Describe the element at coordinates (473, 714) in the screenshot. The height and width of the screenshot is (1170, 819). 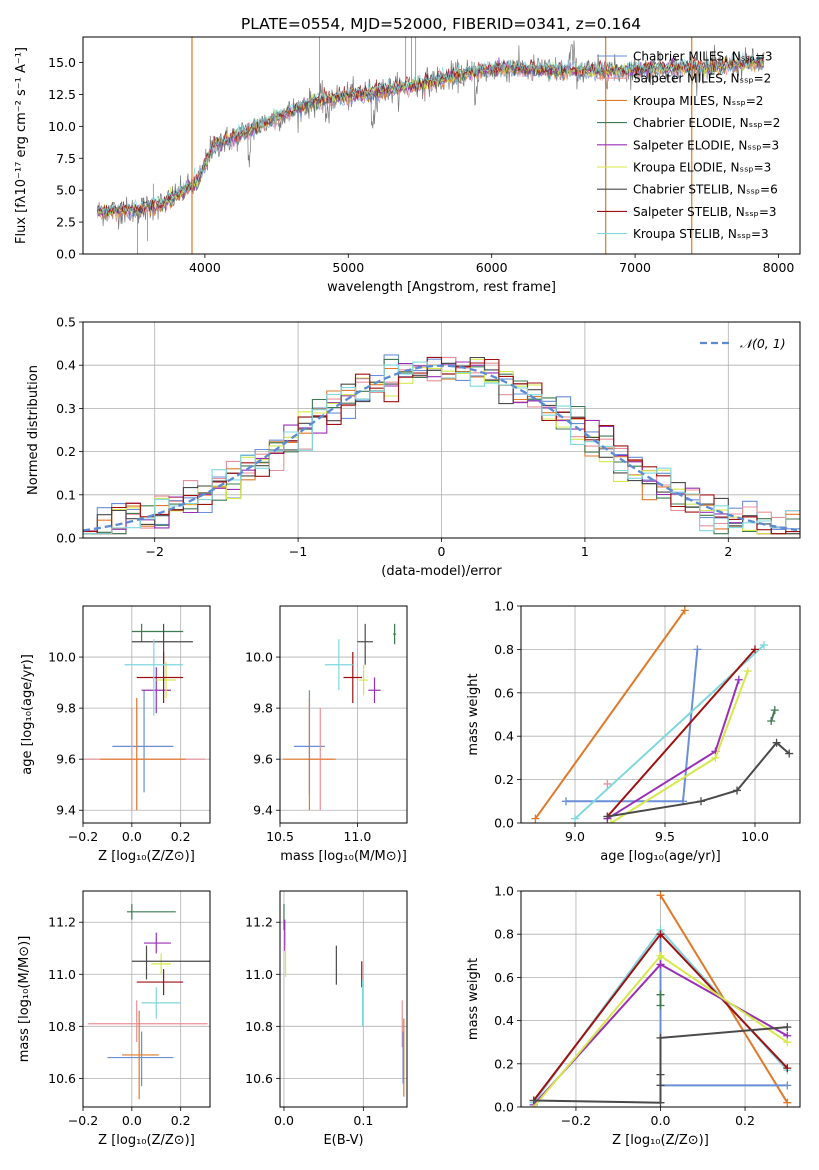
I see `weight_vs_age-ylabel: mass weight` at that location.